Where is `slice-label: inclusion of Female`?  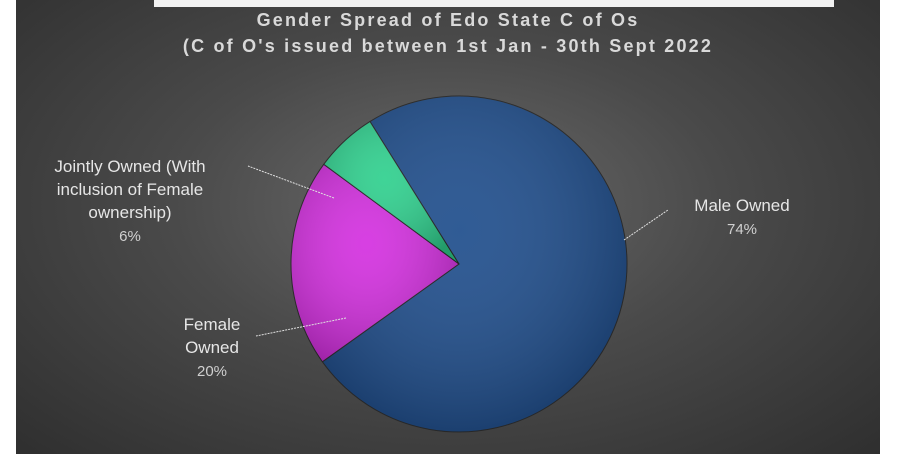
slice-label: inclusion of Female is located at coordinates (130, 189).